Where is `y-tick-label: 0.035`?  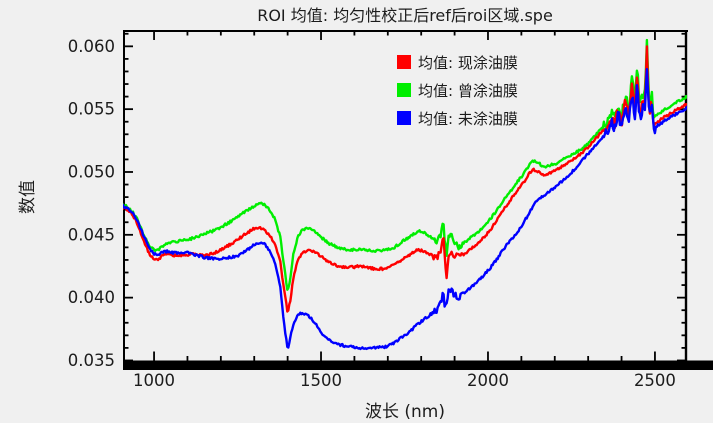 y-tick-label: 0.035 is located at coordinates (91, 360).